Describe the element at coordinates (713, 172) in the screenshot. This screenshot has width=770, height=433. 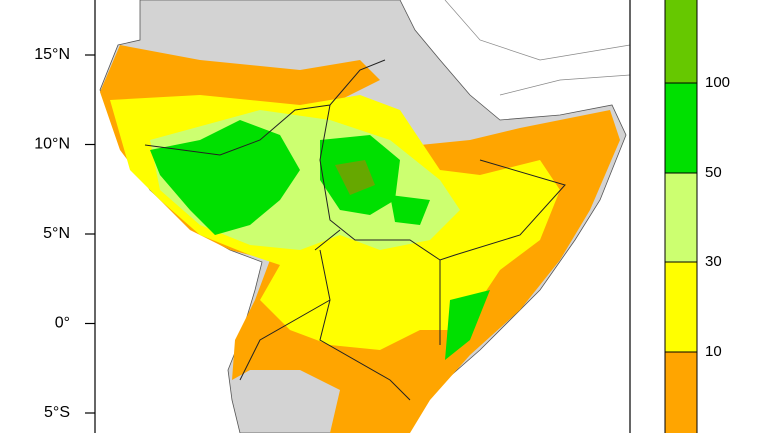
I see `colorbar-label: 50` at that location.